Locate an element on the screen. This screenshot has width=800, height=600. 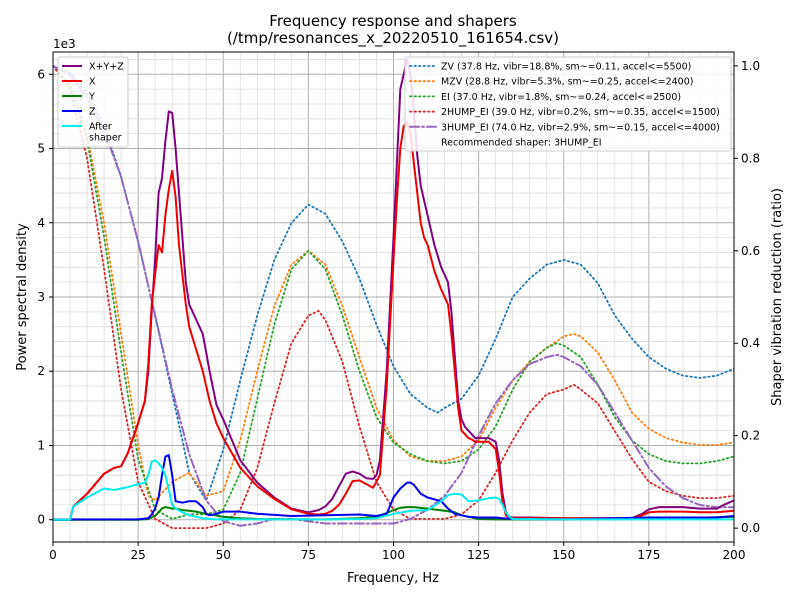
y2-tick-label: 0.6 is located at coordinates (750, 251).